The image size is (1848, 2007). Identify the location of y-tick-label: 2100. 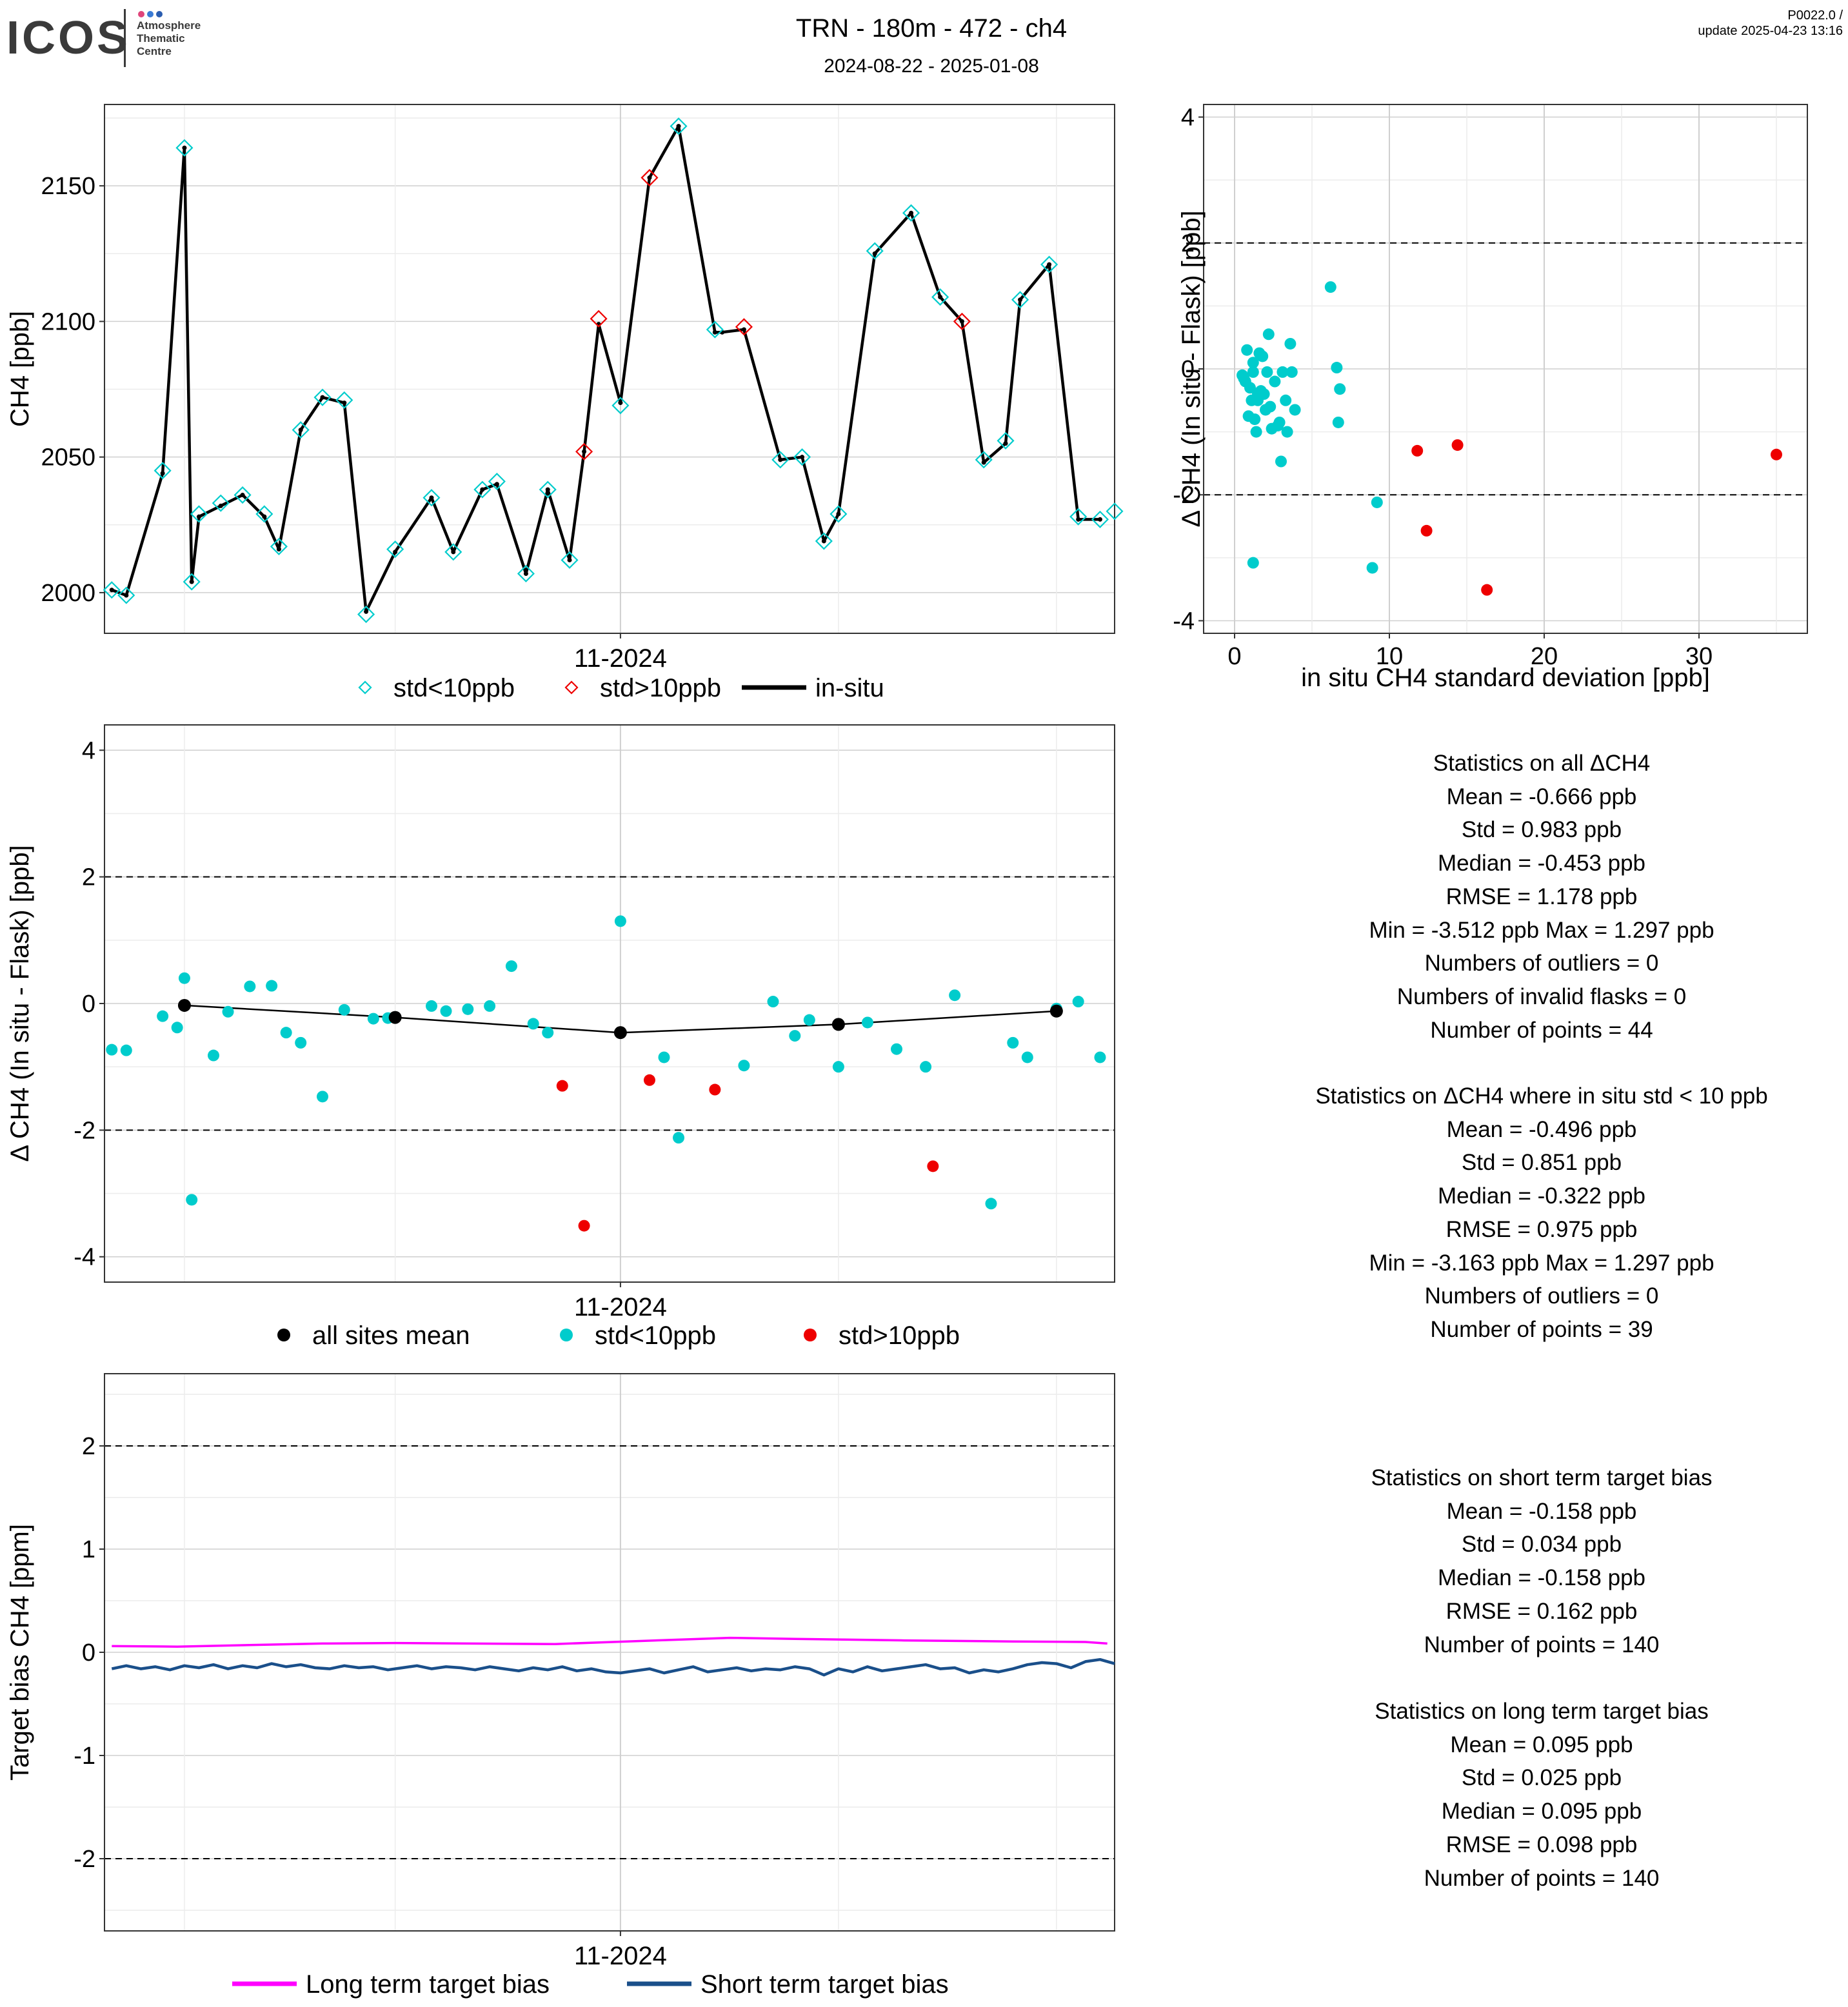
(68, 321).